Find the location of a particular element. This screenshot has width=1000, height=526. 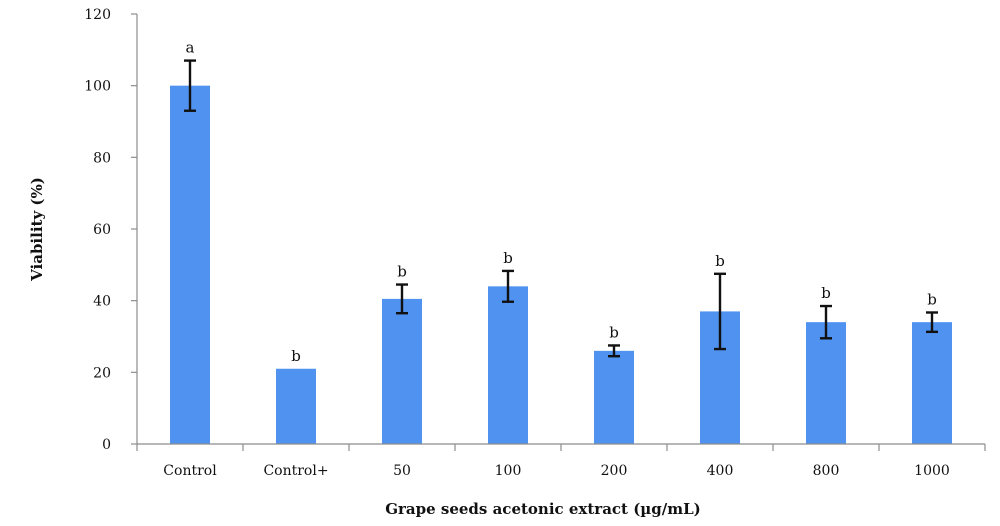

y-tick-label: 20 is located at coordinates (102, 373).